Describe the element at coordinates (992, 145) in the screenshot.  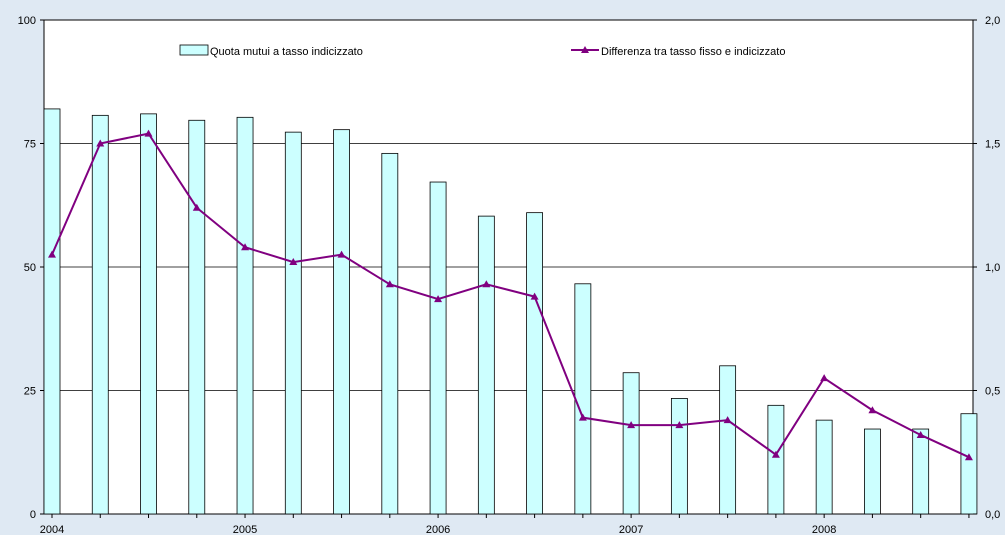
I see `right-tick-label: 1,5` at that location.